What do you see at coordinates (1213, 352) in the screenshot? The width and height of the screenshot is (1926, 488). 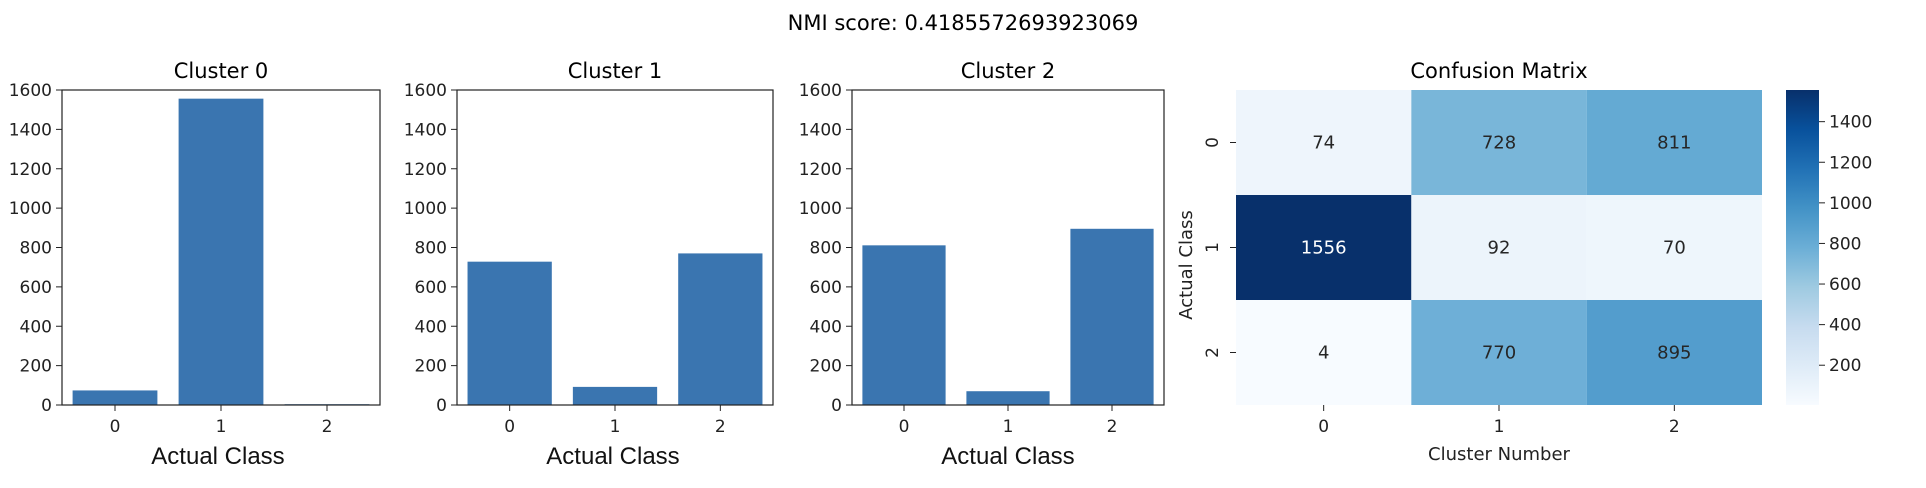 I see `y-tick-label: 2` at bounding box center [1213, 352].